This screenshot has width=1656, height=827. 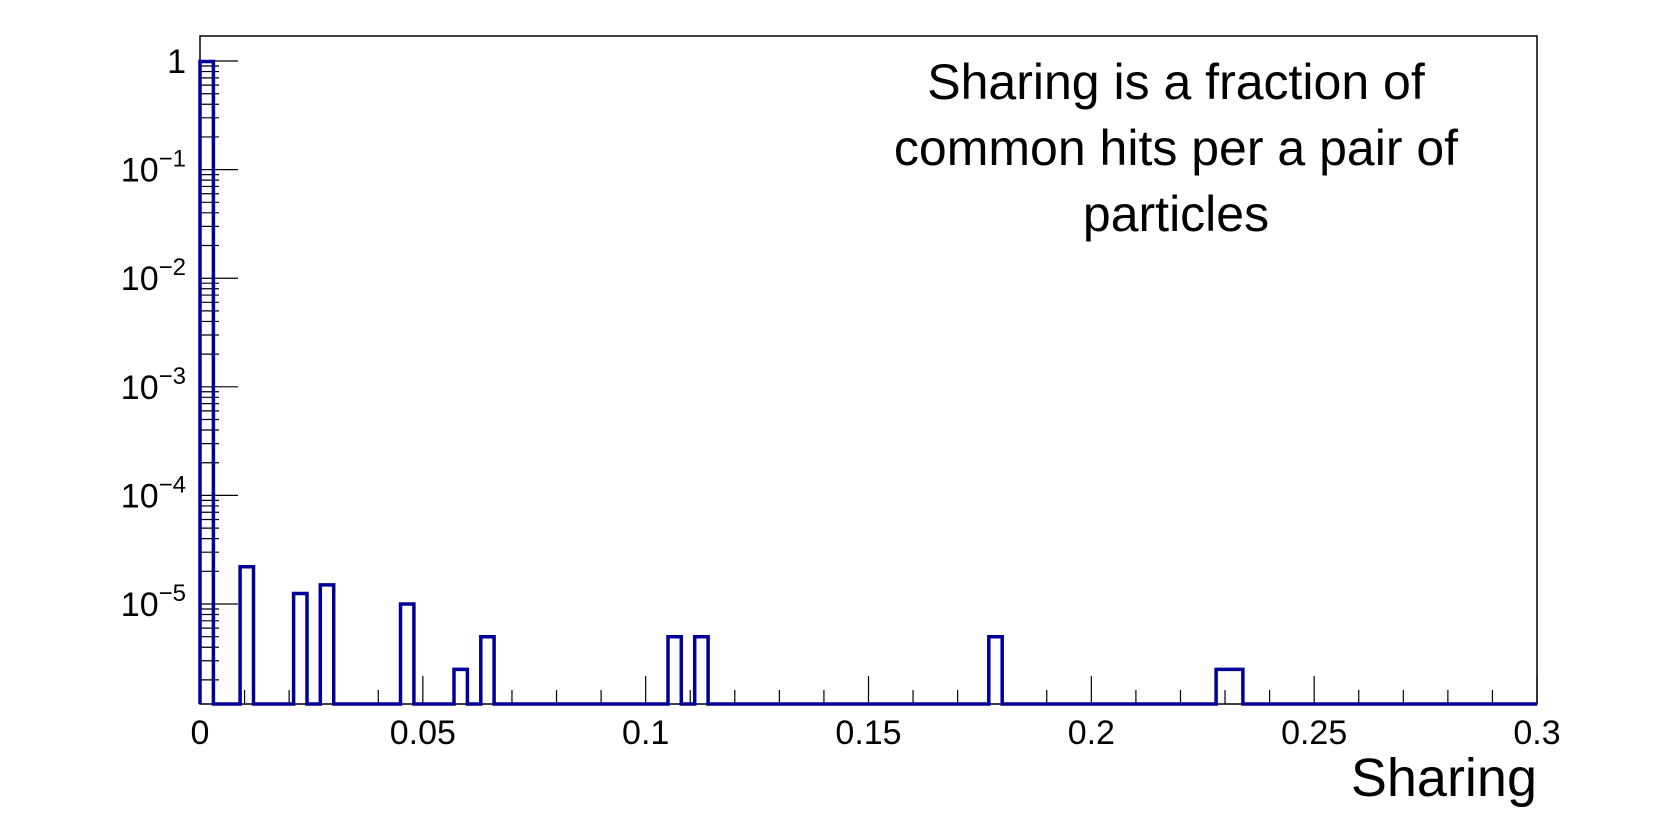 I want to click on x-axis-tick-labels: 0 0.05 0.1 0.15 0.2 0.25 0.3, so click(x=876, y=733).